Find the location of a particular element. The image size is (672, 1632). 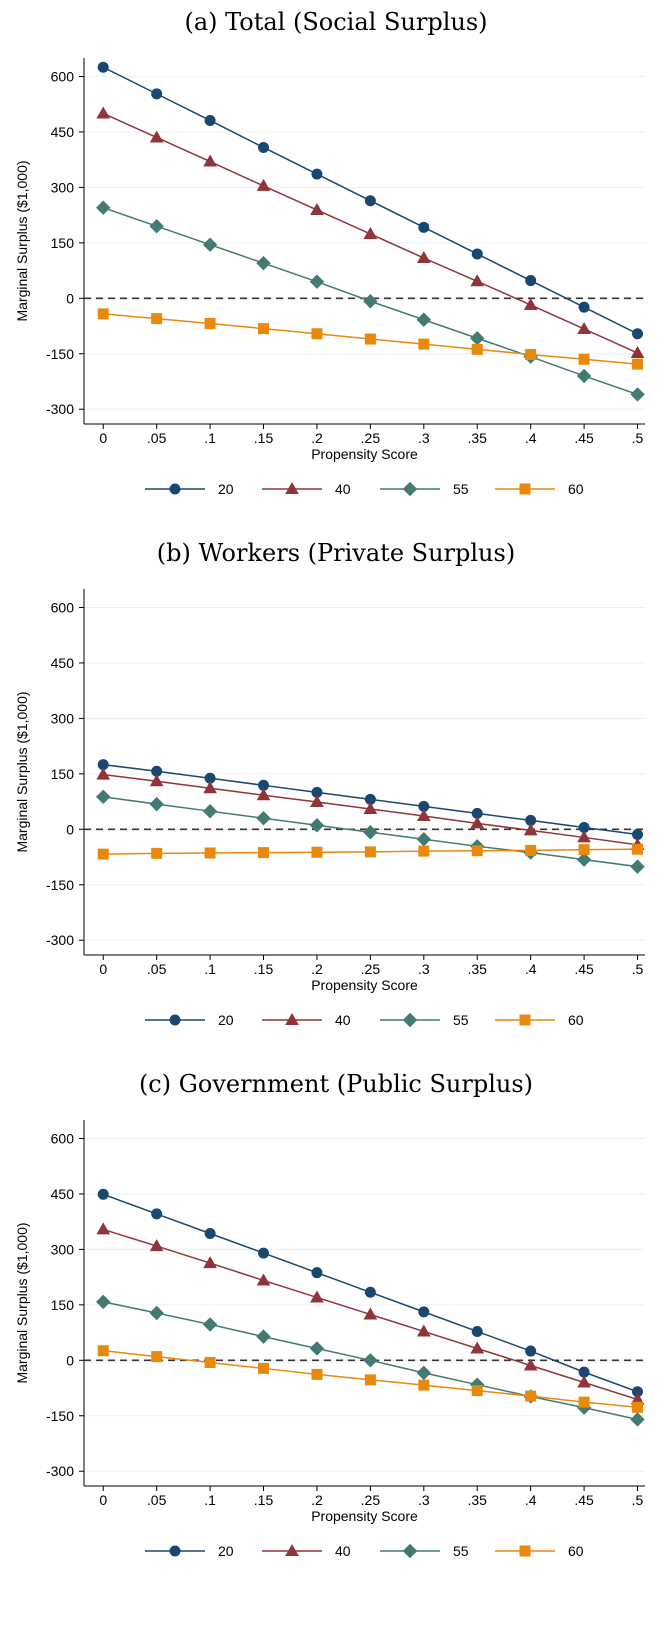

x-tick-label: .15 is located at coordinates (264, 969).